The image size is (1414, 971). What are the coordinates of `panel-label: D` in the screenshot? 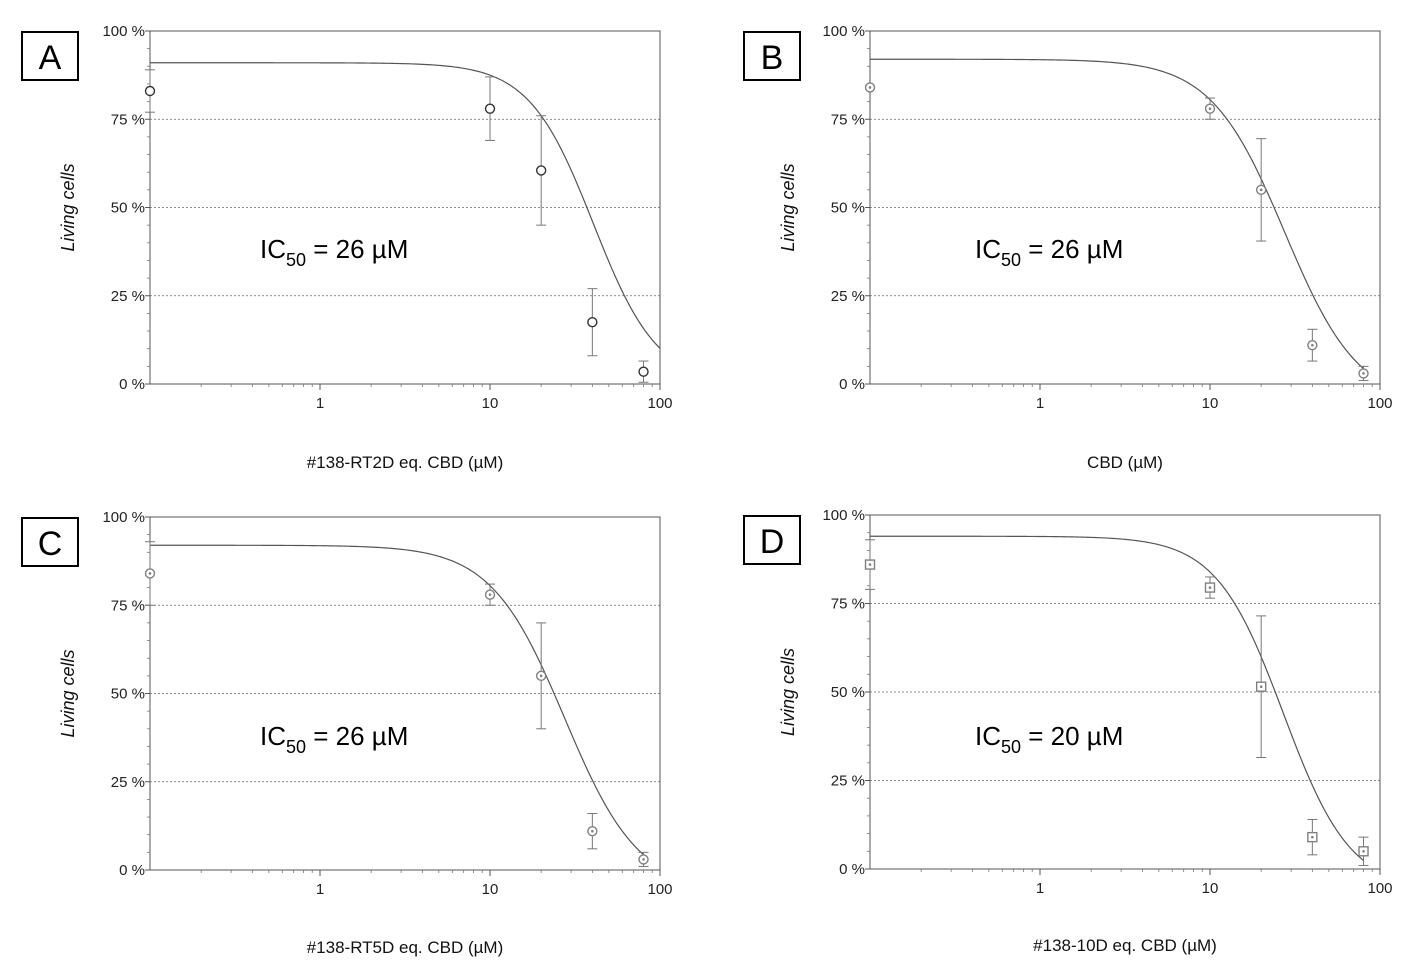 It's located at (772, 542).